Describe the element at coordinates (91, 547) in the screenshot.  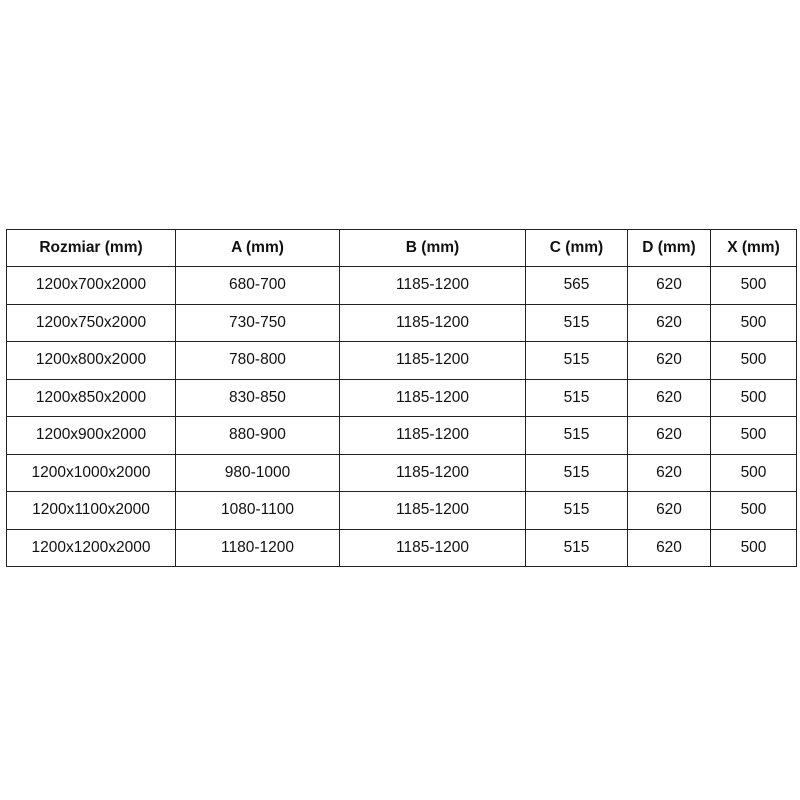
I see `cell-size: 1200x1200x2000` at that location.